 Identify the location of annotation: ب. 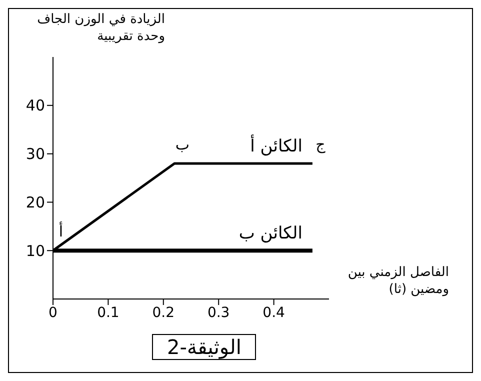
(182, 144).